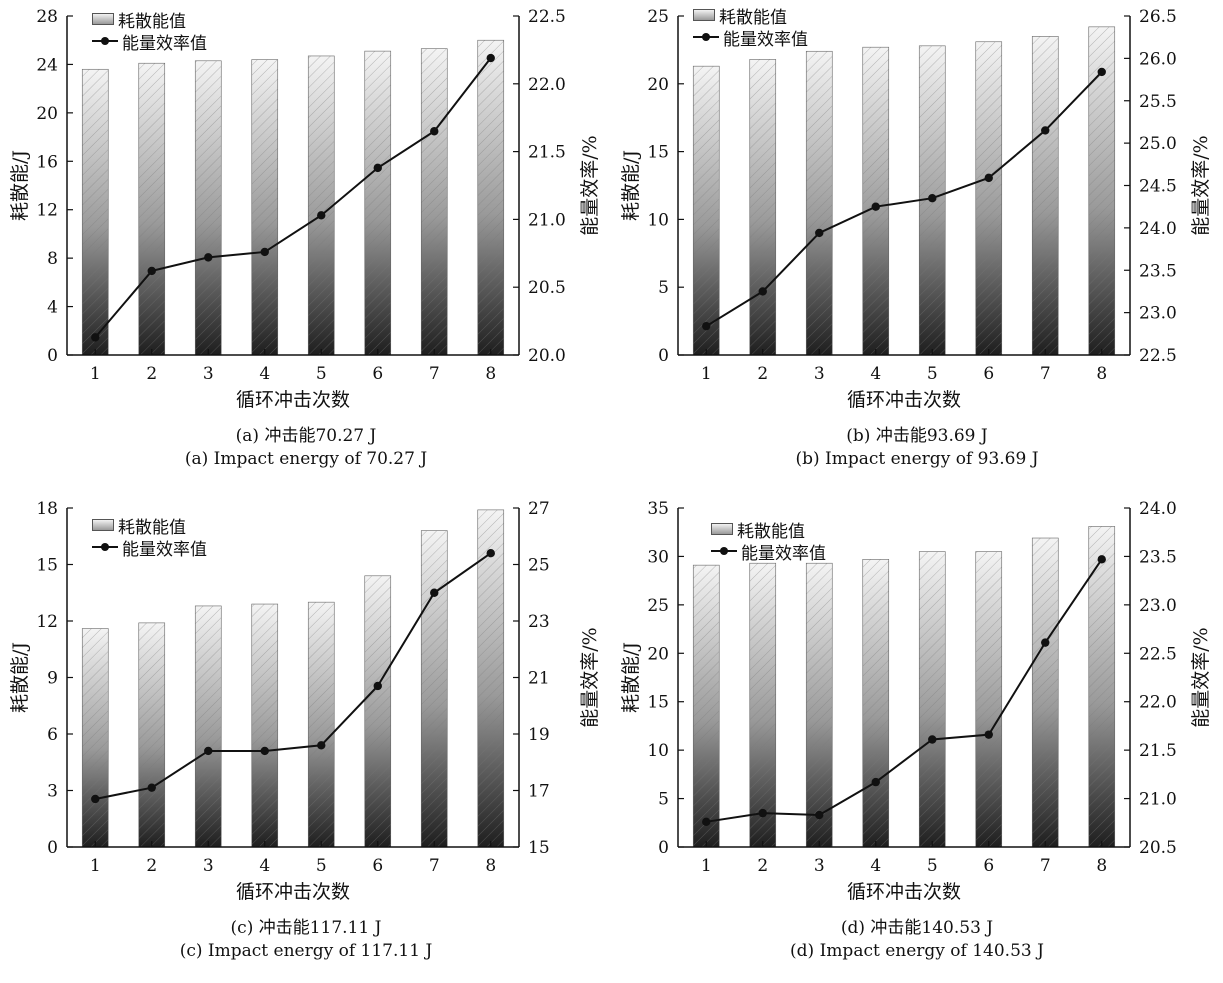 This screenshot has width=1223, height=983. Describe the element at coordinates (658, 557) in the screenshot. I see `y-left-tick-label: 30` at that location.